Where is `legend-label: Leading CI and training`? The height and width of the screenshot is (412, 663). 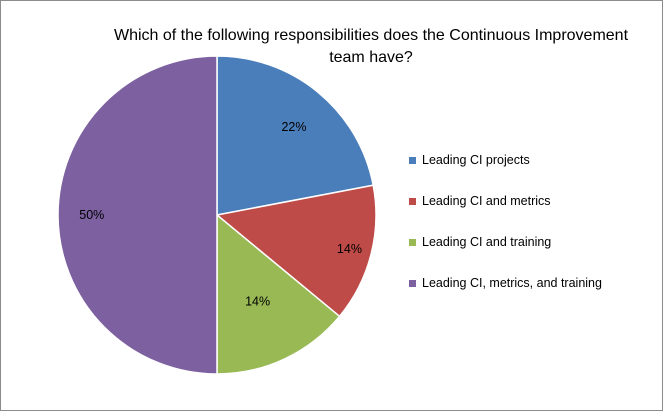
legend-label: Leading CI and training is located at coordinates (487, 242).